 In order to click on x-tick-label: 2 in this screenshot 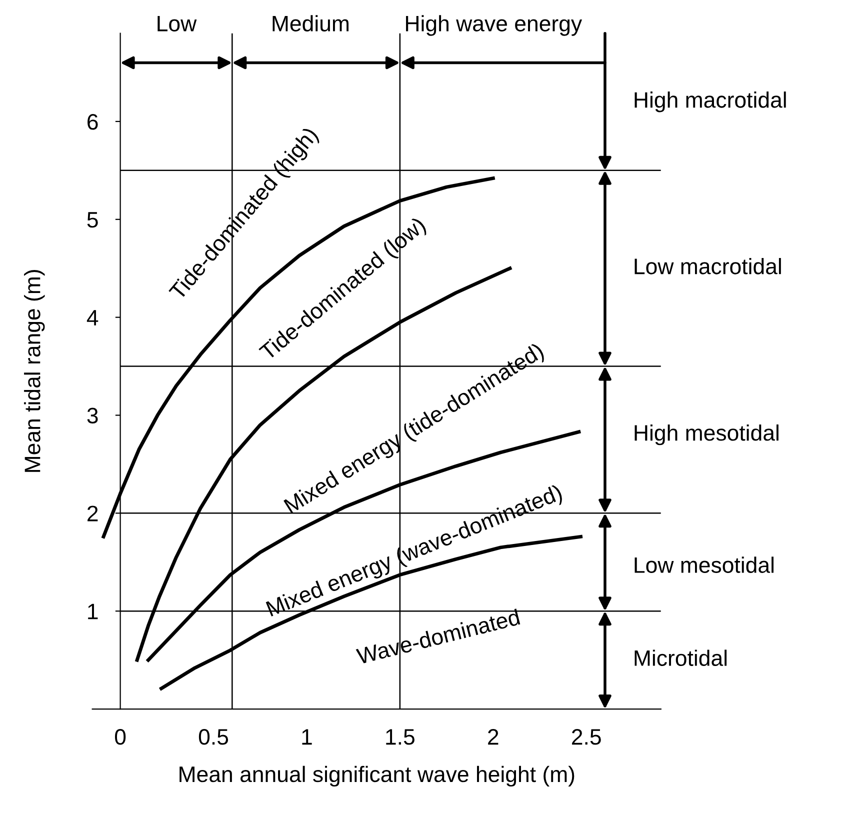, I will do `click(493, 737)`.